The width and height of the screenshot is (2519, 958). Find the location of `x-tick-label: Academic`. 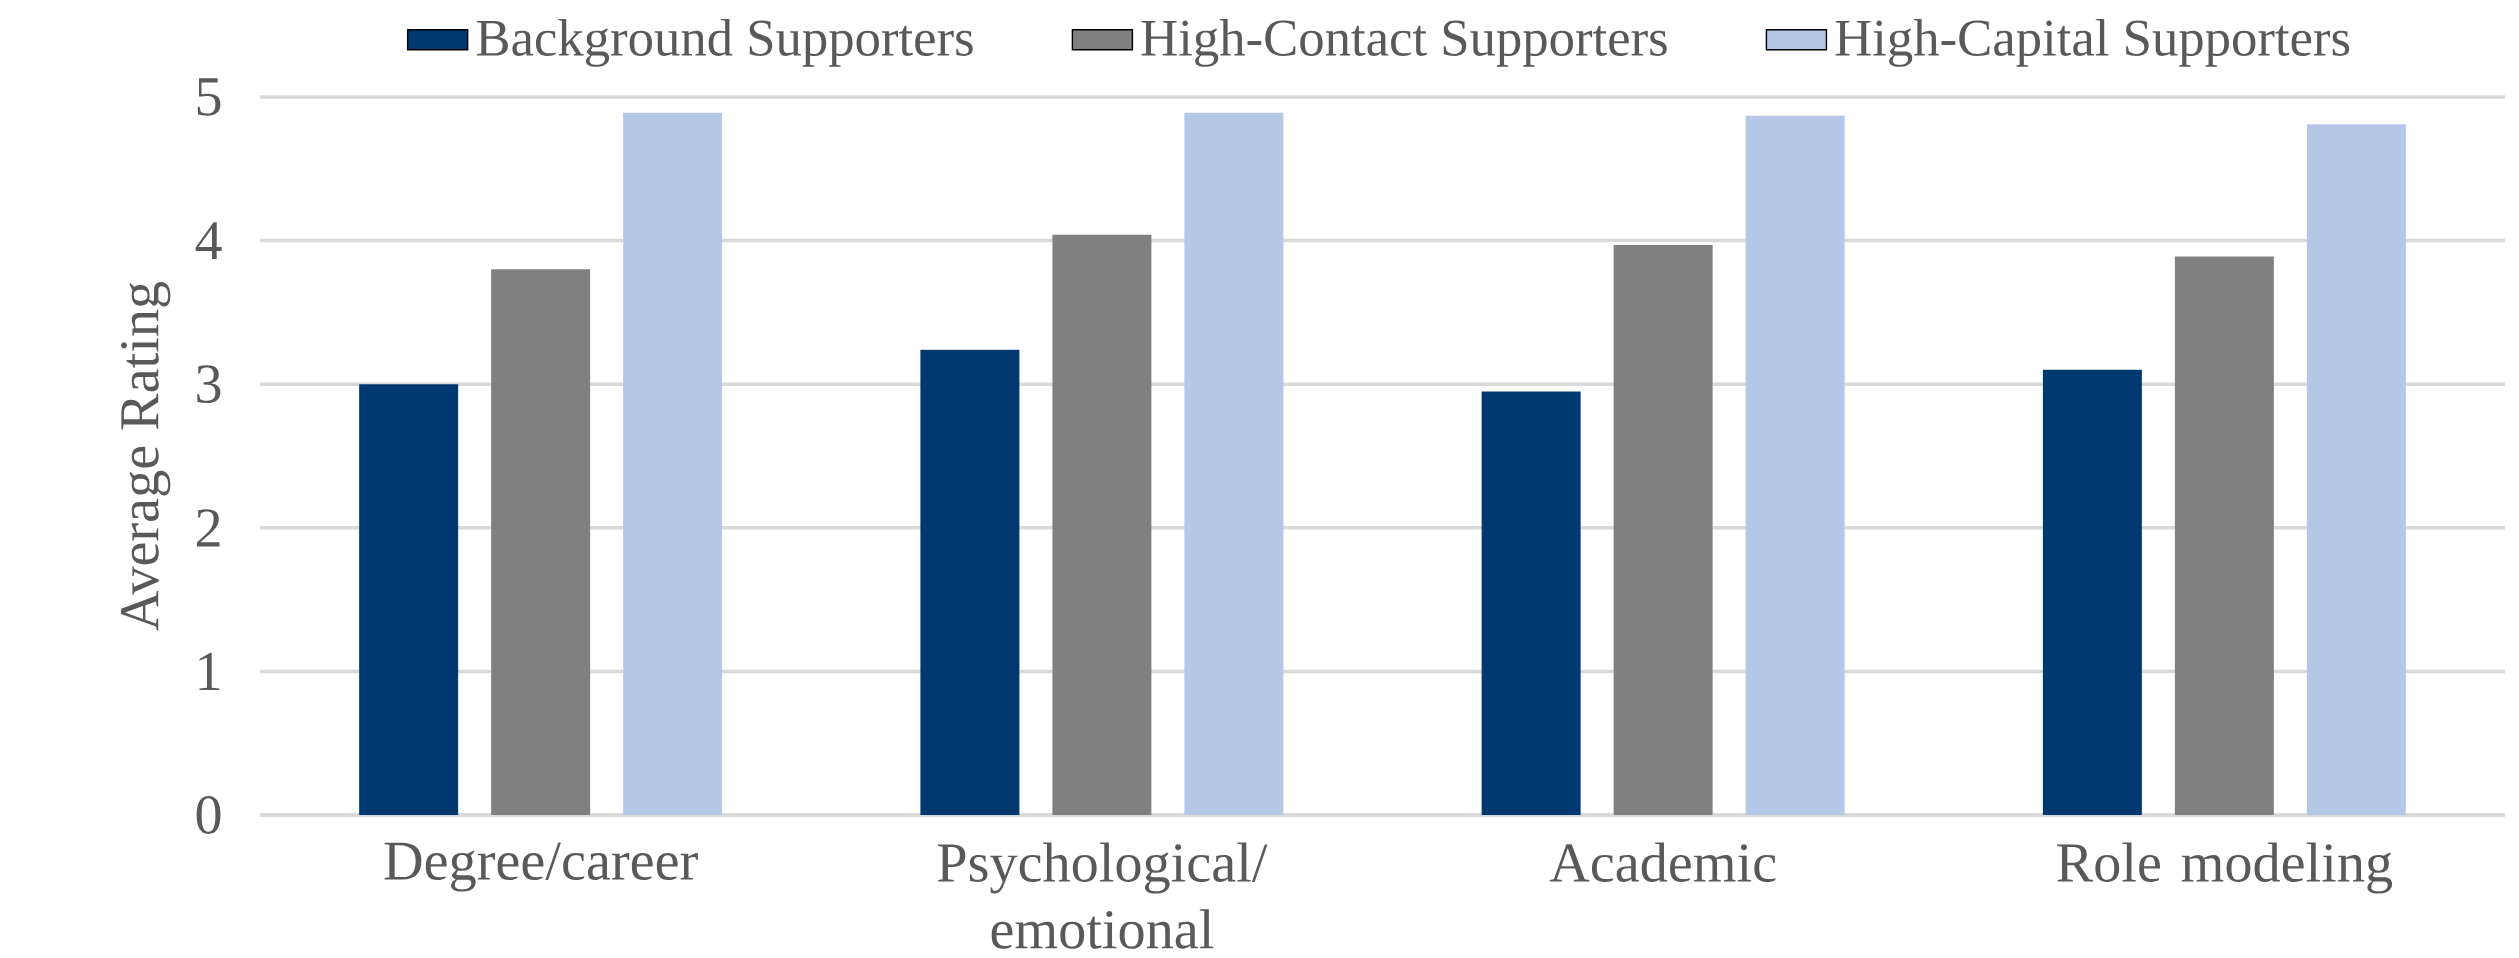

x-tick-label: Academic is located at coordinates (1662, 862).